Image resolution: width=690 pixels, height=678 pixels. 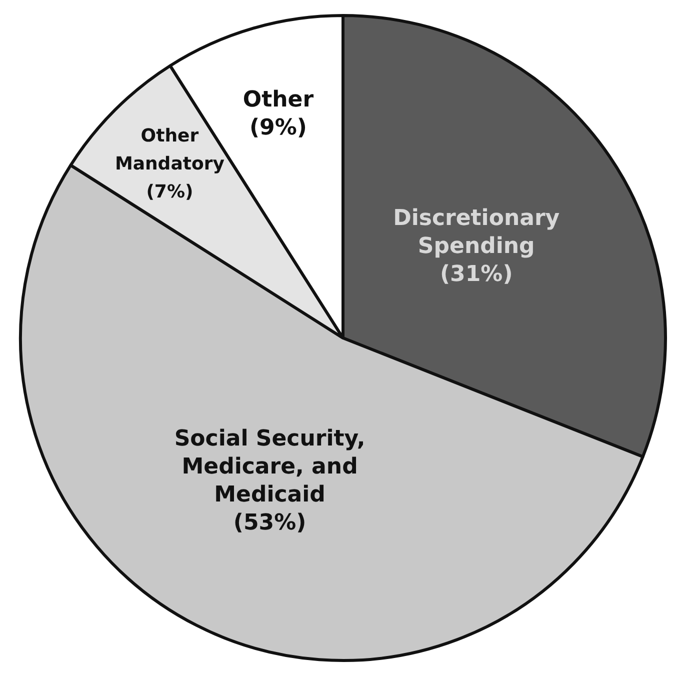 What do you see at coordinates (270, 467) in the screenshot?
I see `slice-label: Social Security, Medicare, and Medicaid` at bounding box center [270, 467].